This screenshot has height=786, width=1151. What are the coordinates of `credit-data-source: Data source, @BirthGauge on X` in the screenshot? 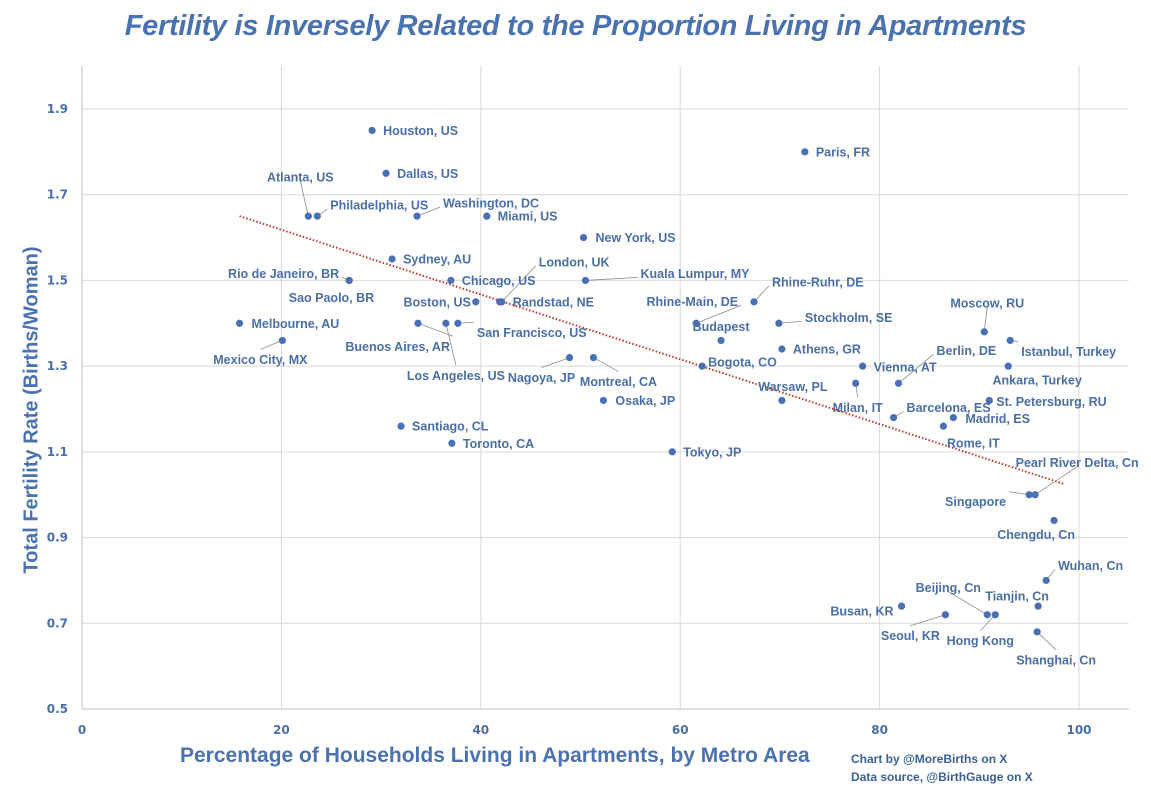 It's located at (942, 777).